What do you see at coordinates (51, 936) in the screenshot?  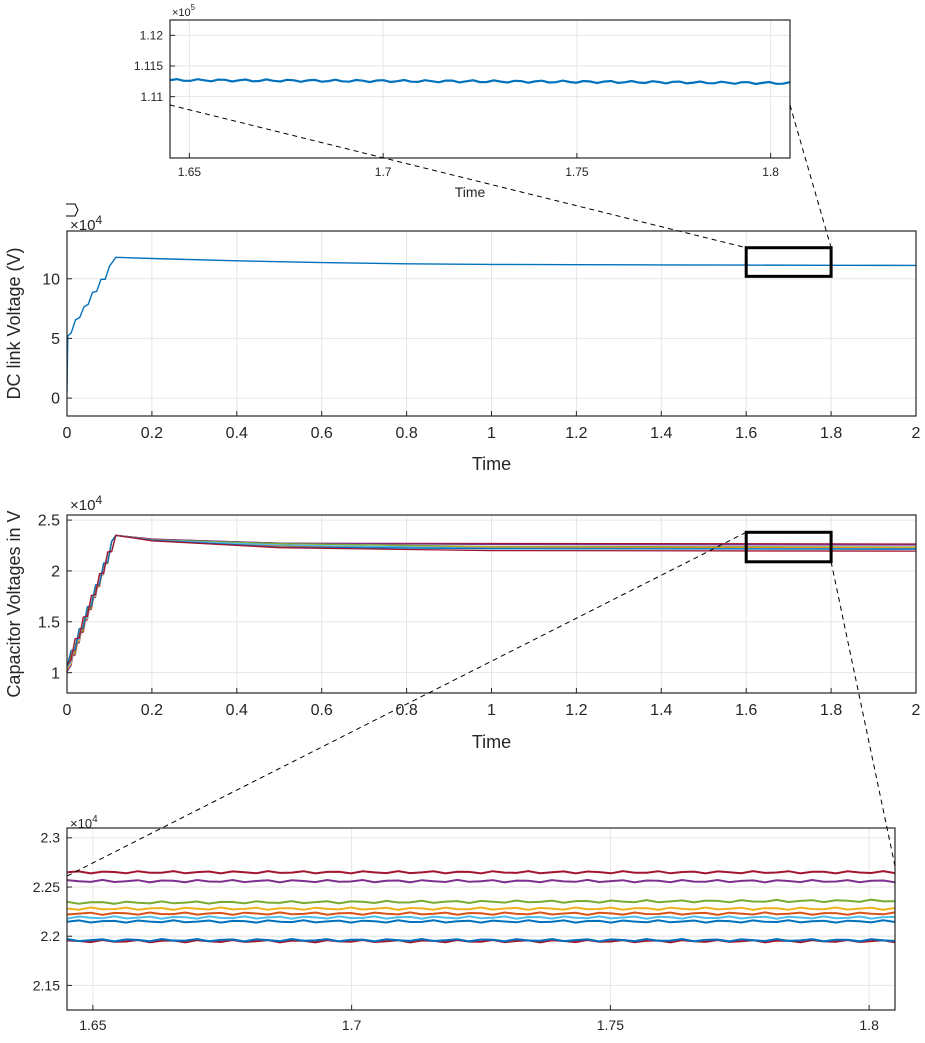 I see `y-tick-label: 2.2` at bounding box center [51, 936].